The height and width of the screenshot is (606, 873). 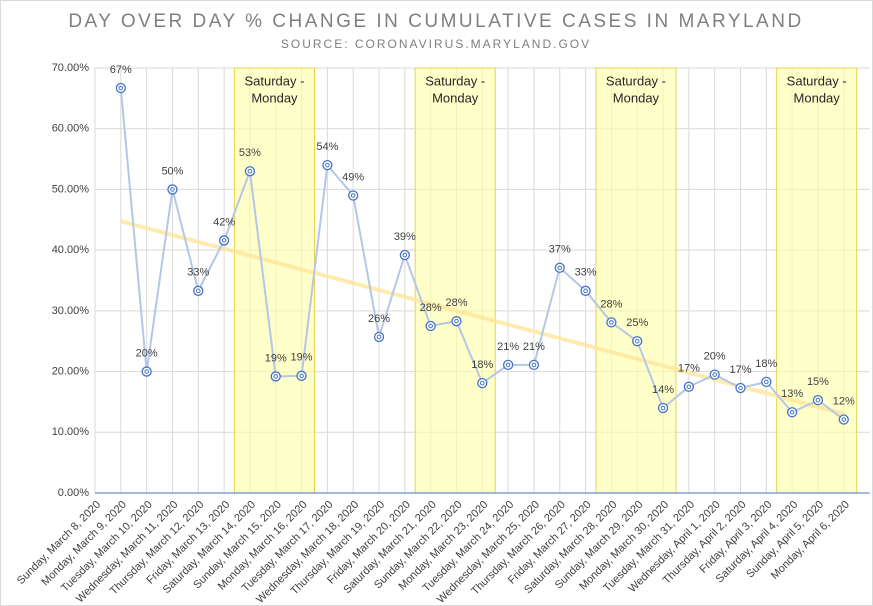 What do you see at coordinates (327, 147) in the screenshot?
I see `data-label: 54%` at bounding box center [327, 147].